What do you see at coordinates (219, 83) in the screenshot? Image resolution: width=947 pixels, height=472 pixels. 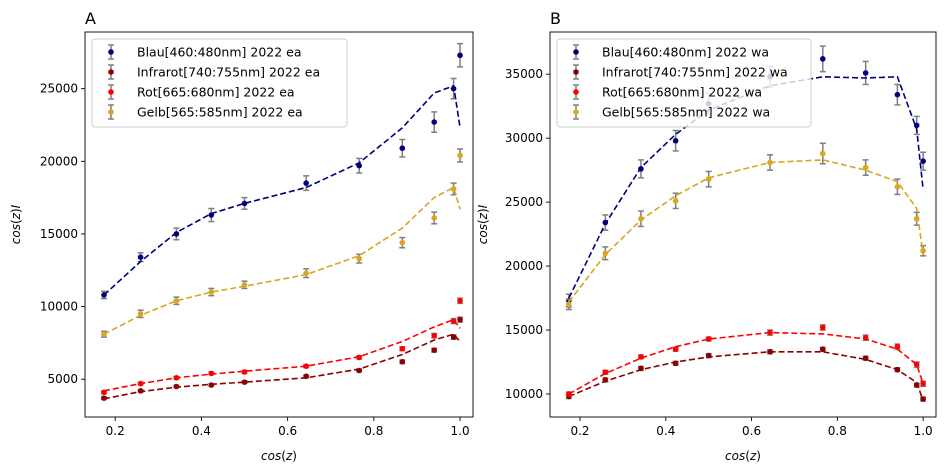 I see `legend-box` at bounding box center [219, 83].